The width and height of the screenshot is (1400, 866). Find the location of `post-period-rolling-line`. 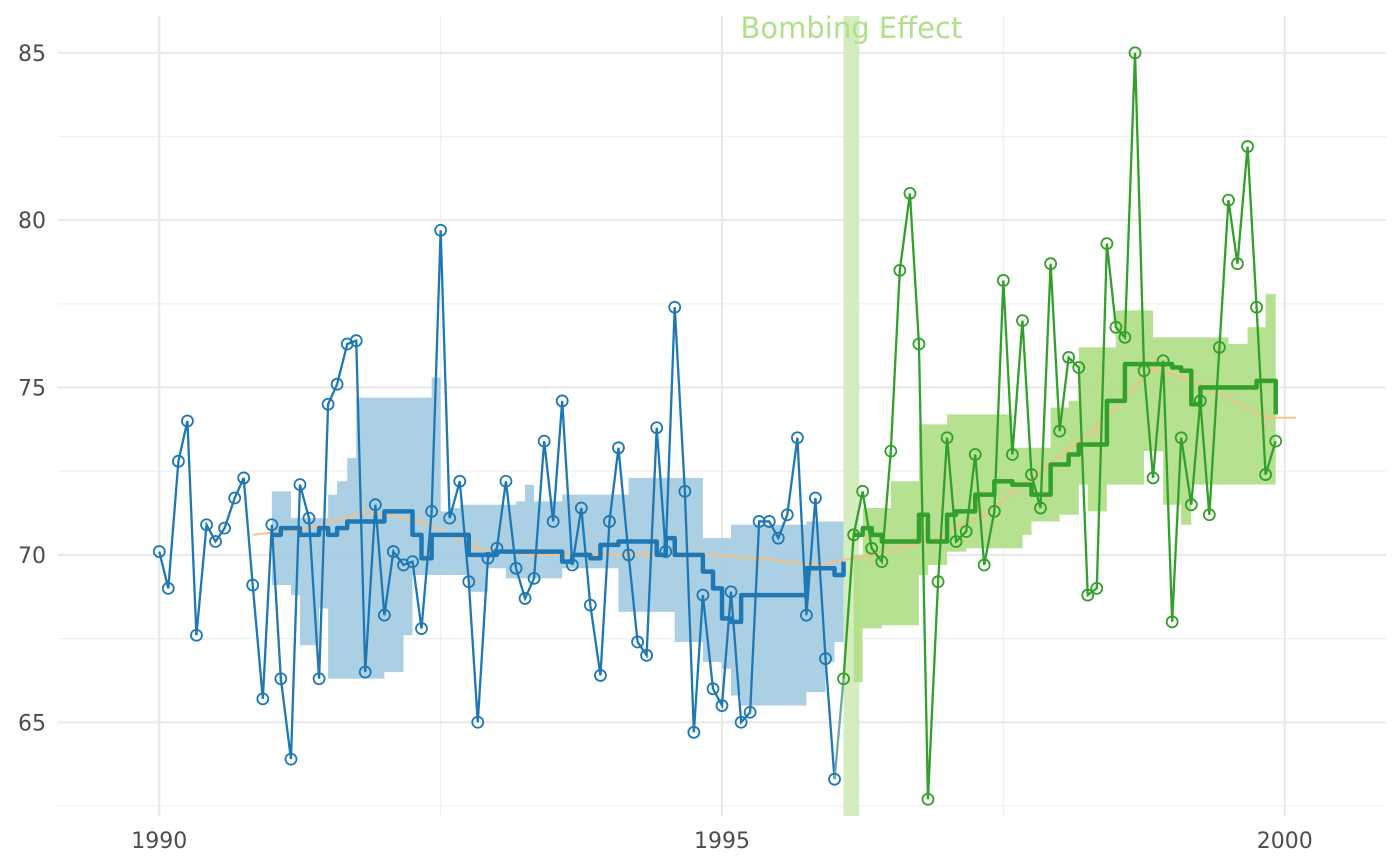

post-period-rolling-line is located at coordinates (1065, 452).